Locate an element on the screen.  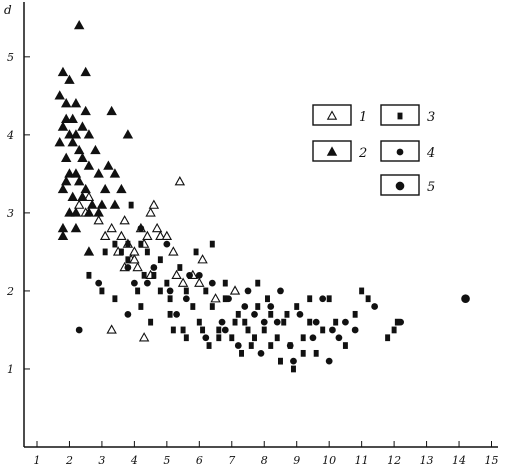
y-tick-label: 4 is located at coordinates (10, 135).